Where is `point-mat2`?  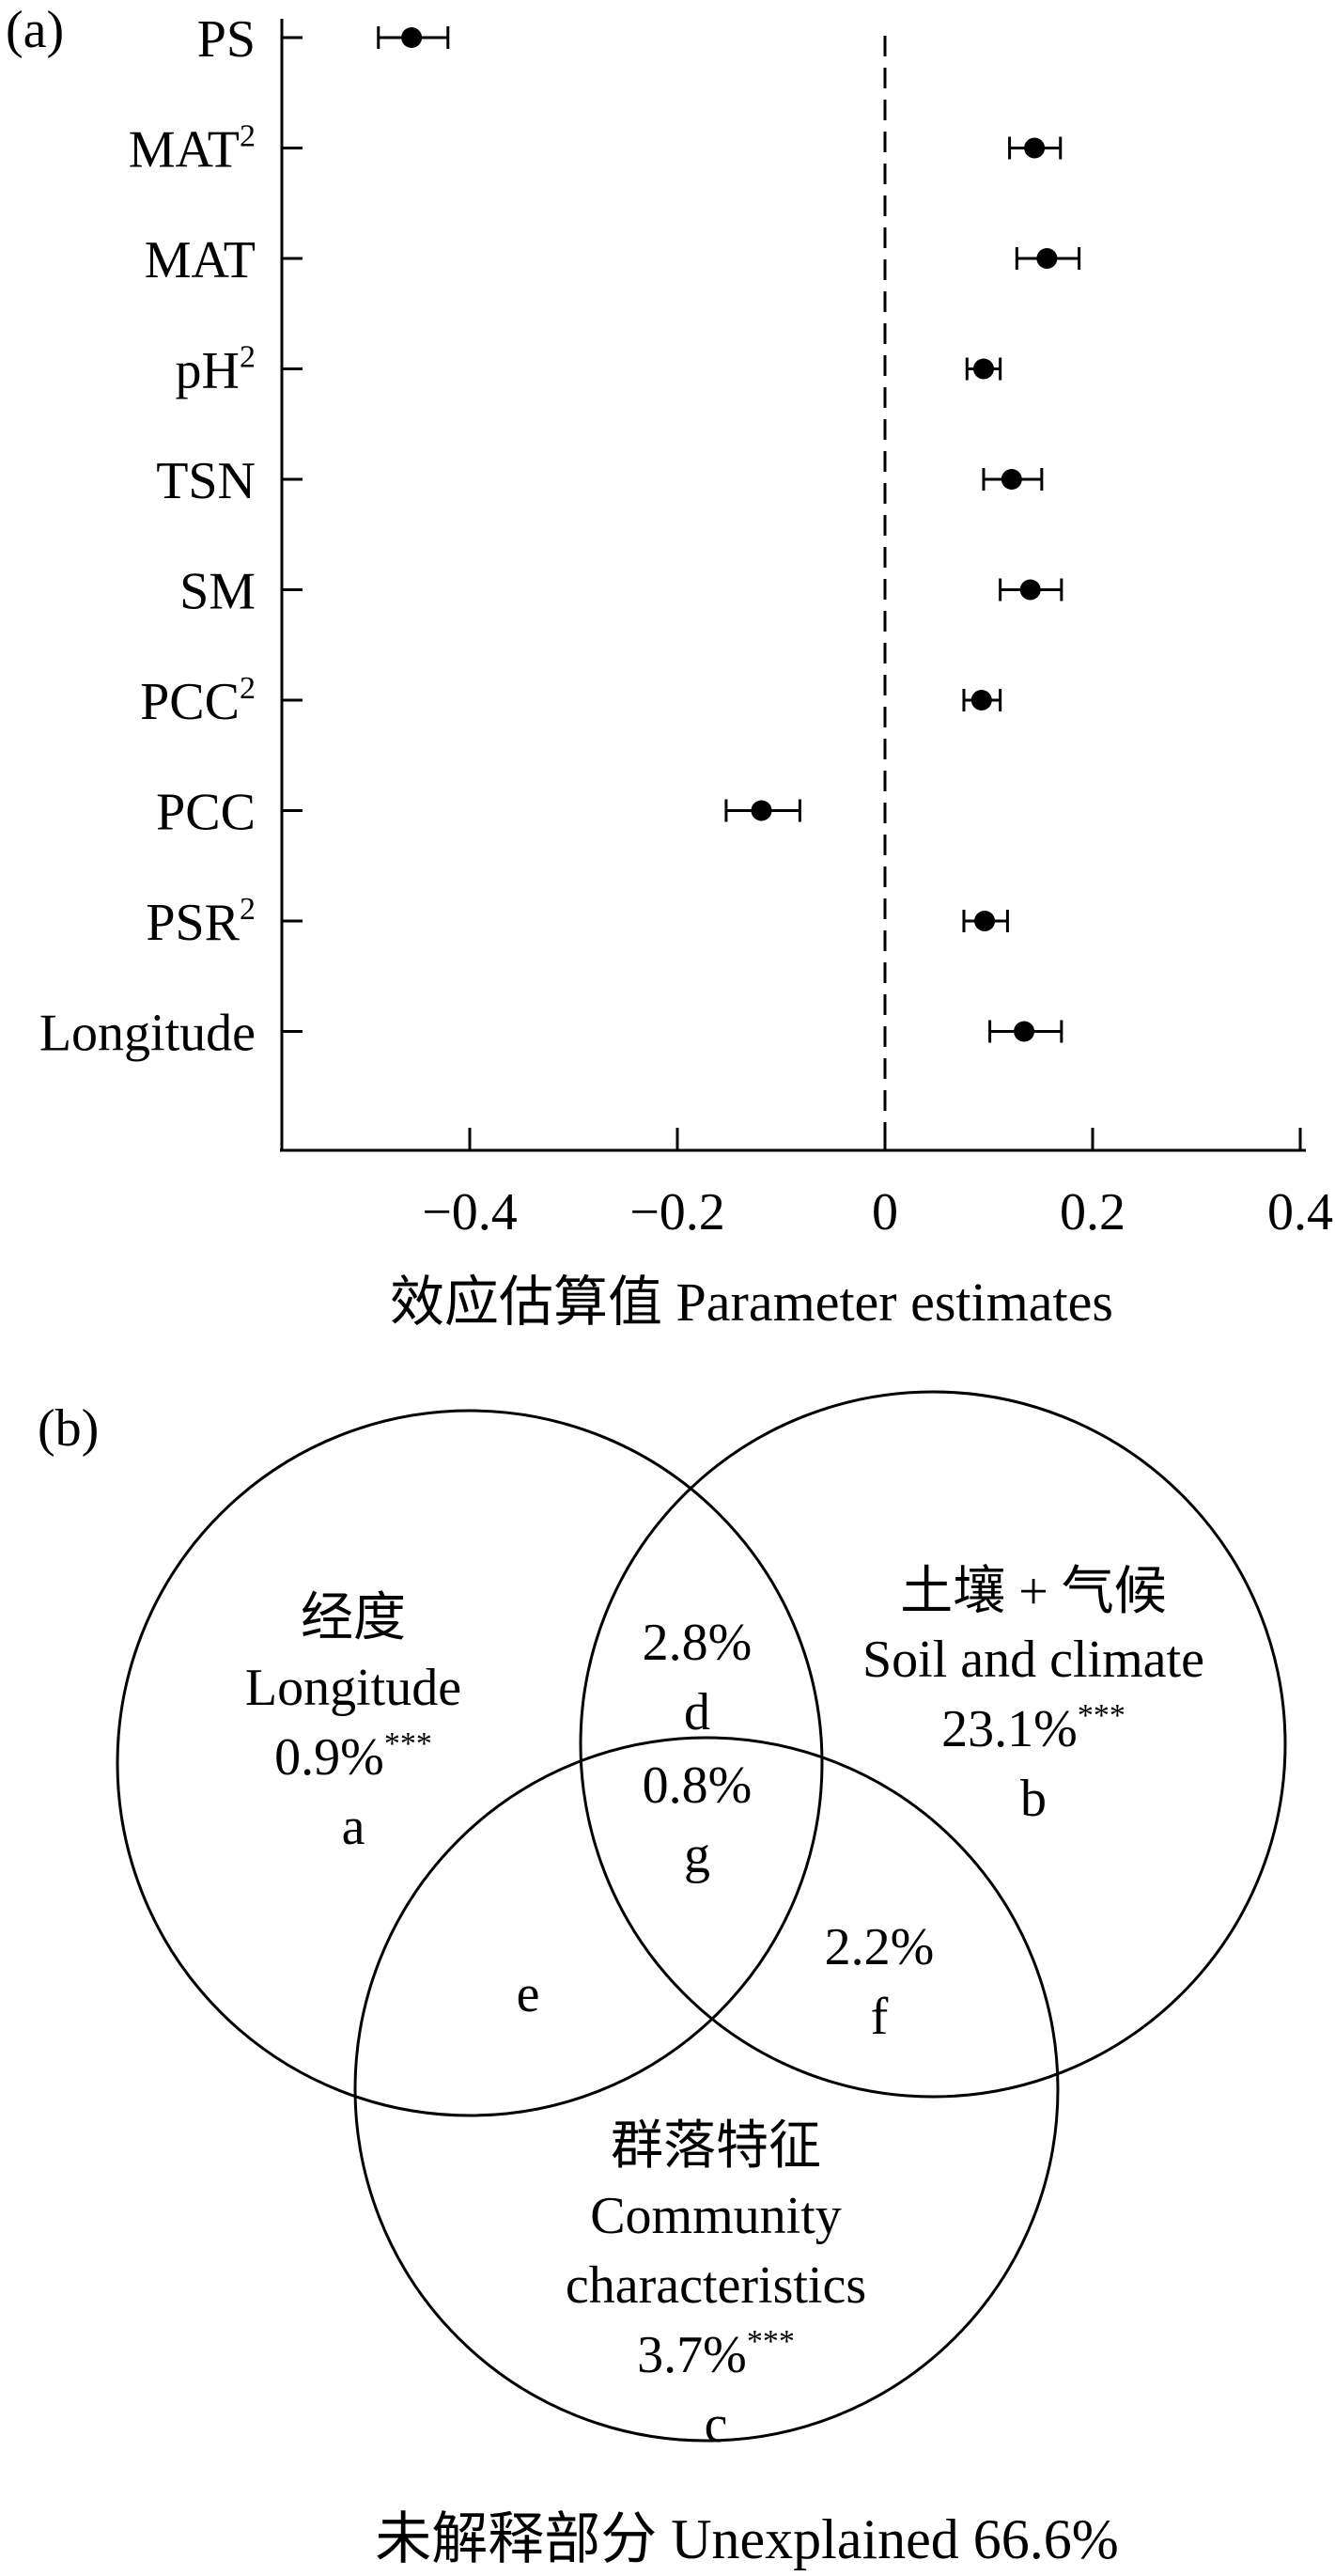 point-mat2 is located at coordinates (1035, 148).